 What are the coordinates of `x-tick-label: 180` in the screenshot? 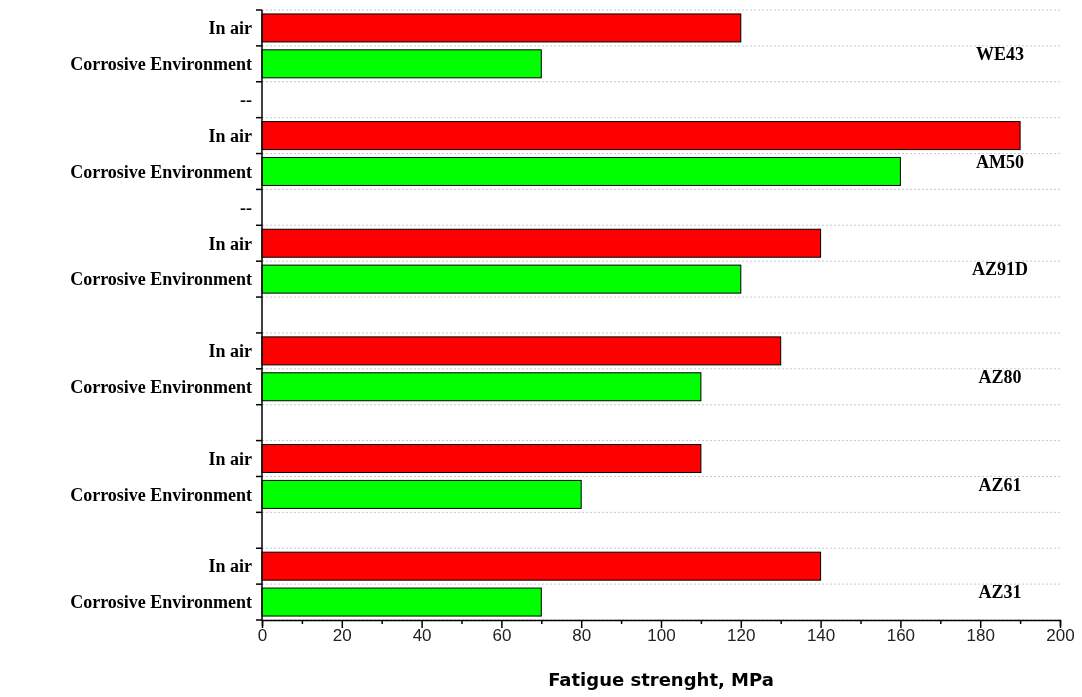 It's located at (980, 636).